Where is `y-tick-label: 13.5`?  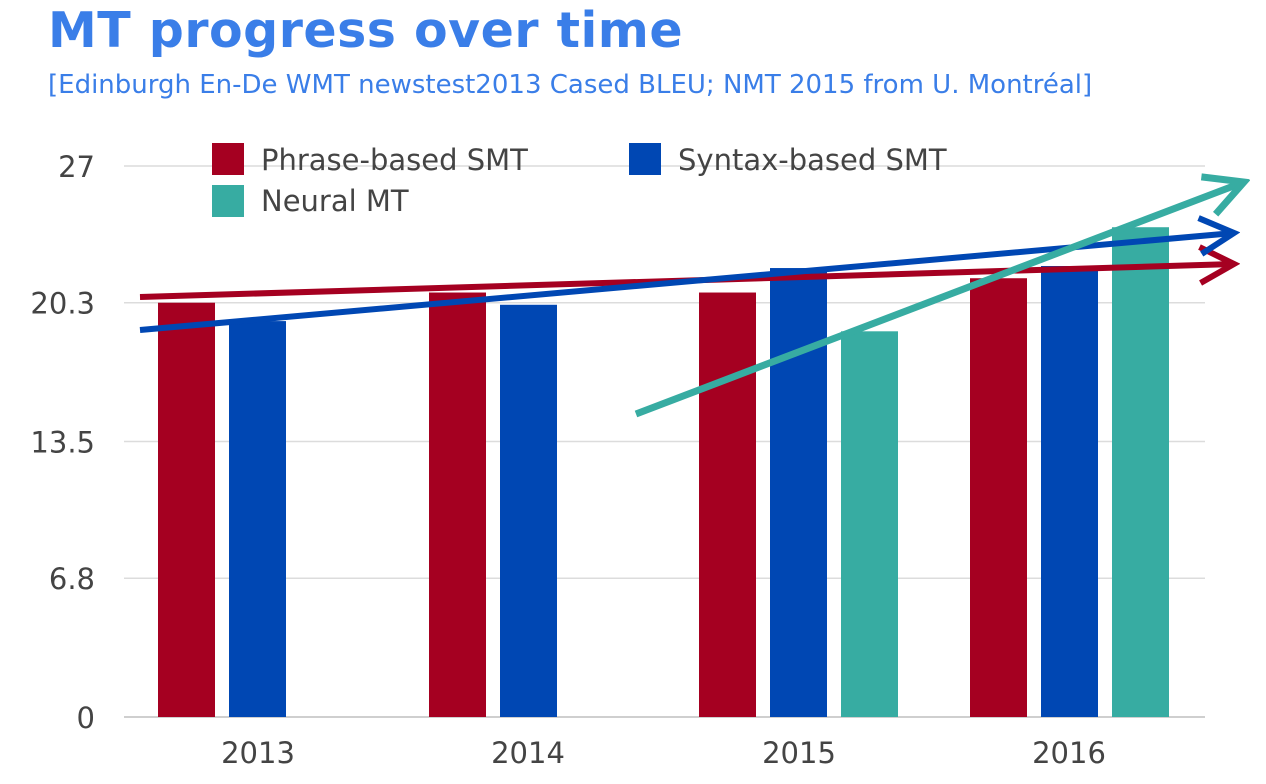
y-tick-label: 13.5 is located at coordinates (62, 443).